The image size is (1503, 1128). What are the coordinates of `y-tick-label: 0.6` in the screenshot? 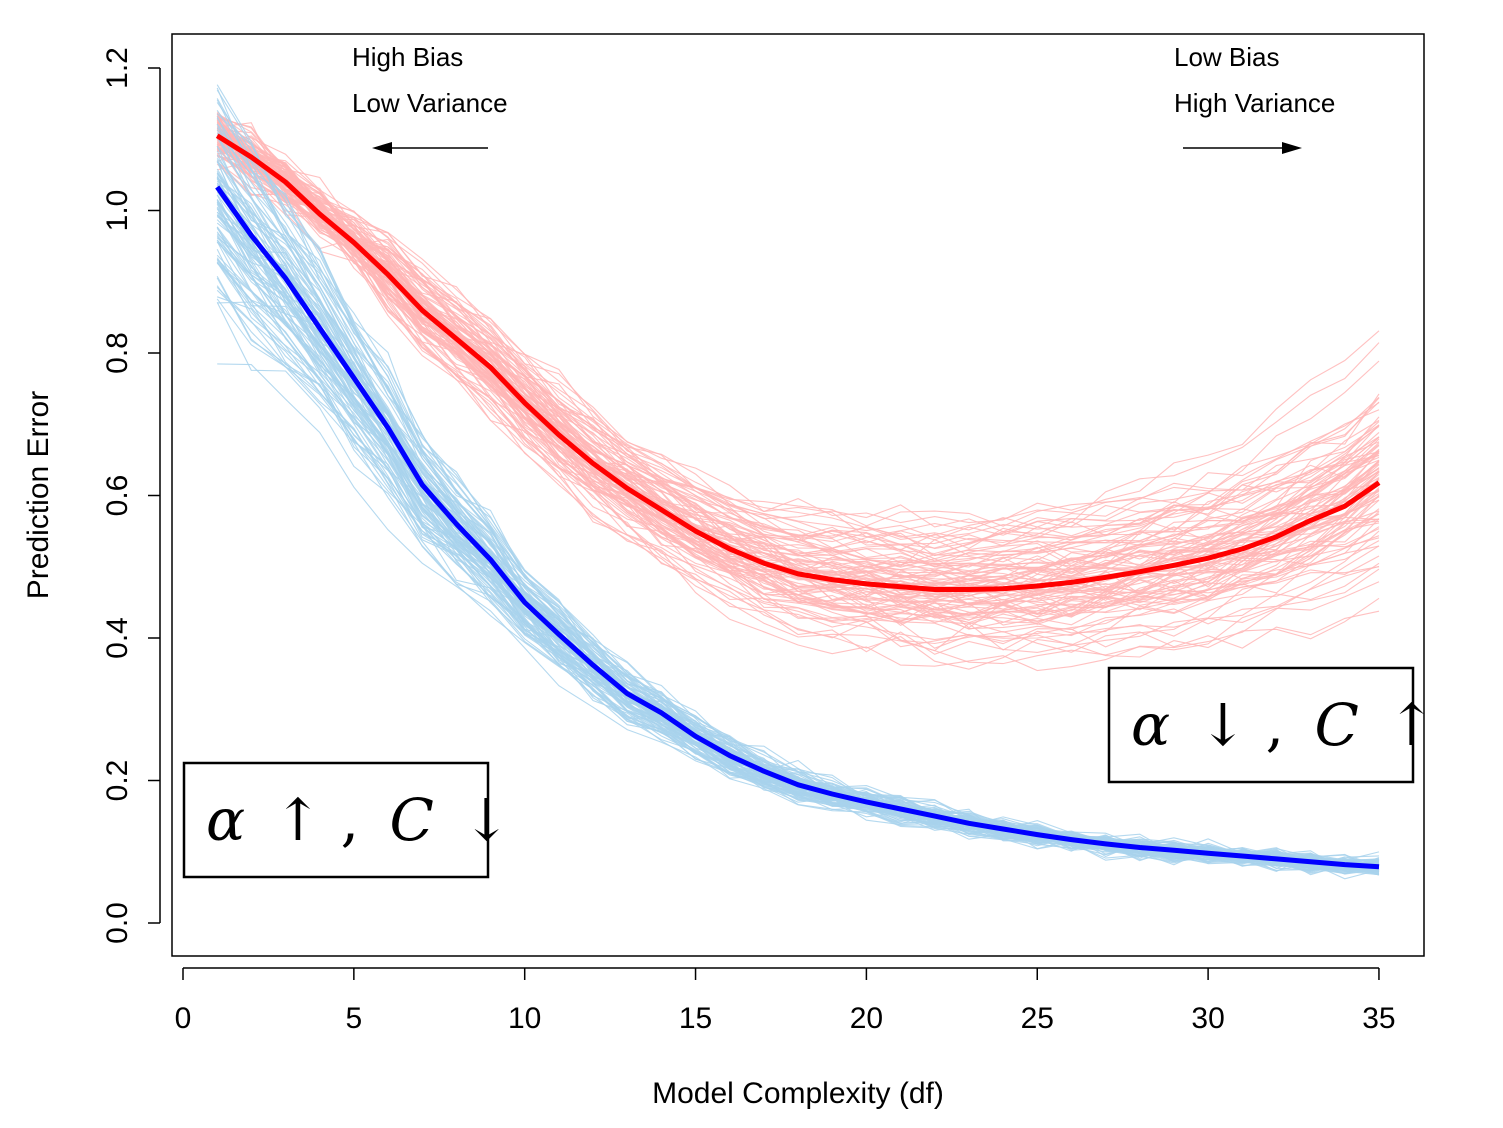 It's located at (117, 496).